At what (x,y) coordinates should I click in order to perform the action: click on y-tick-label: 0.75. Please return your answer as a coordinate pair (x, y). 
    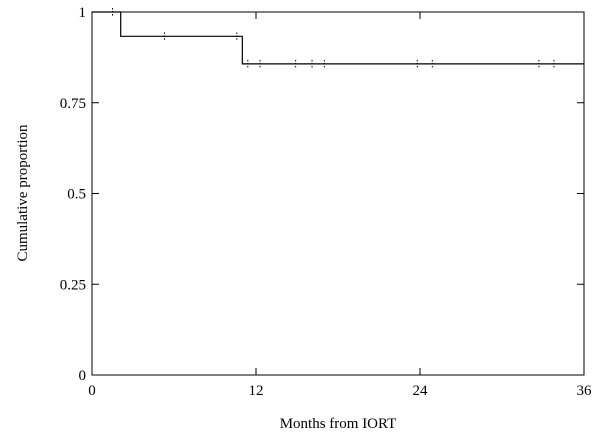
    Looking at the image, I should click on (73, 104).